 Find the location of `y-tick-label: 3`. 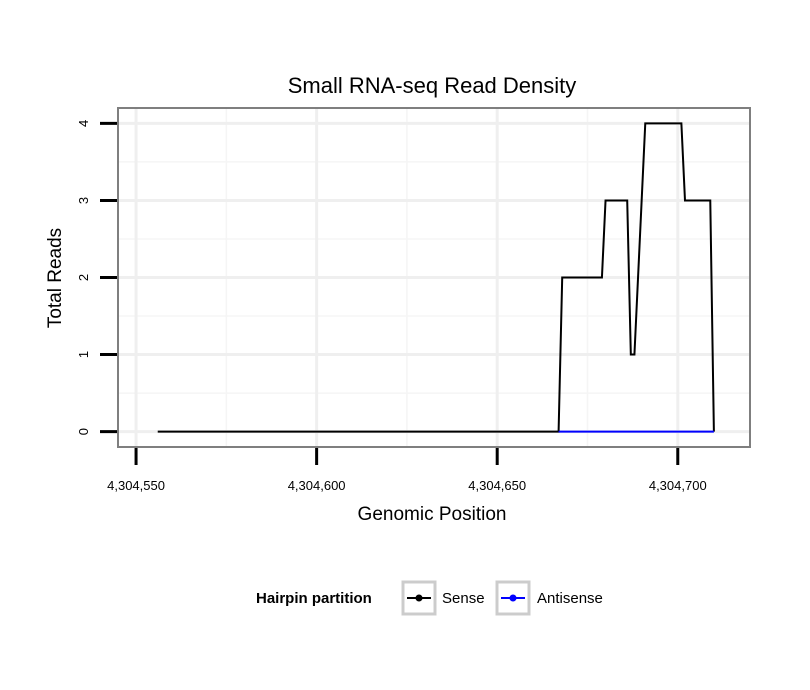

y-tick-label: 3 is located at coordinates (83, 200).